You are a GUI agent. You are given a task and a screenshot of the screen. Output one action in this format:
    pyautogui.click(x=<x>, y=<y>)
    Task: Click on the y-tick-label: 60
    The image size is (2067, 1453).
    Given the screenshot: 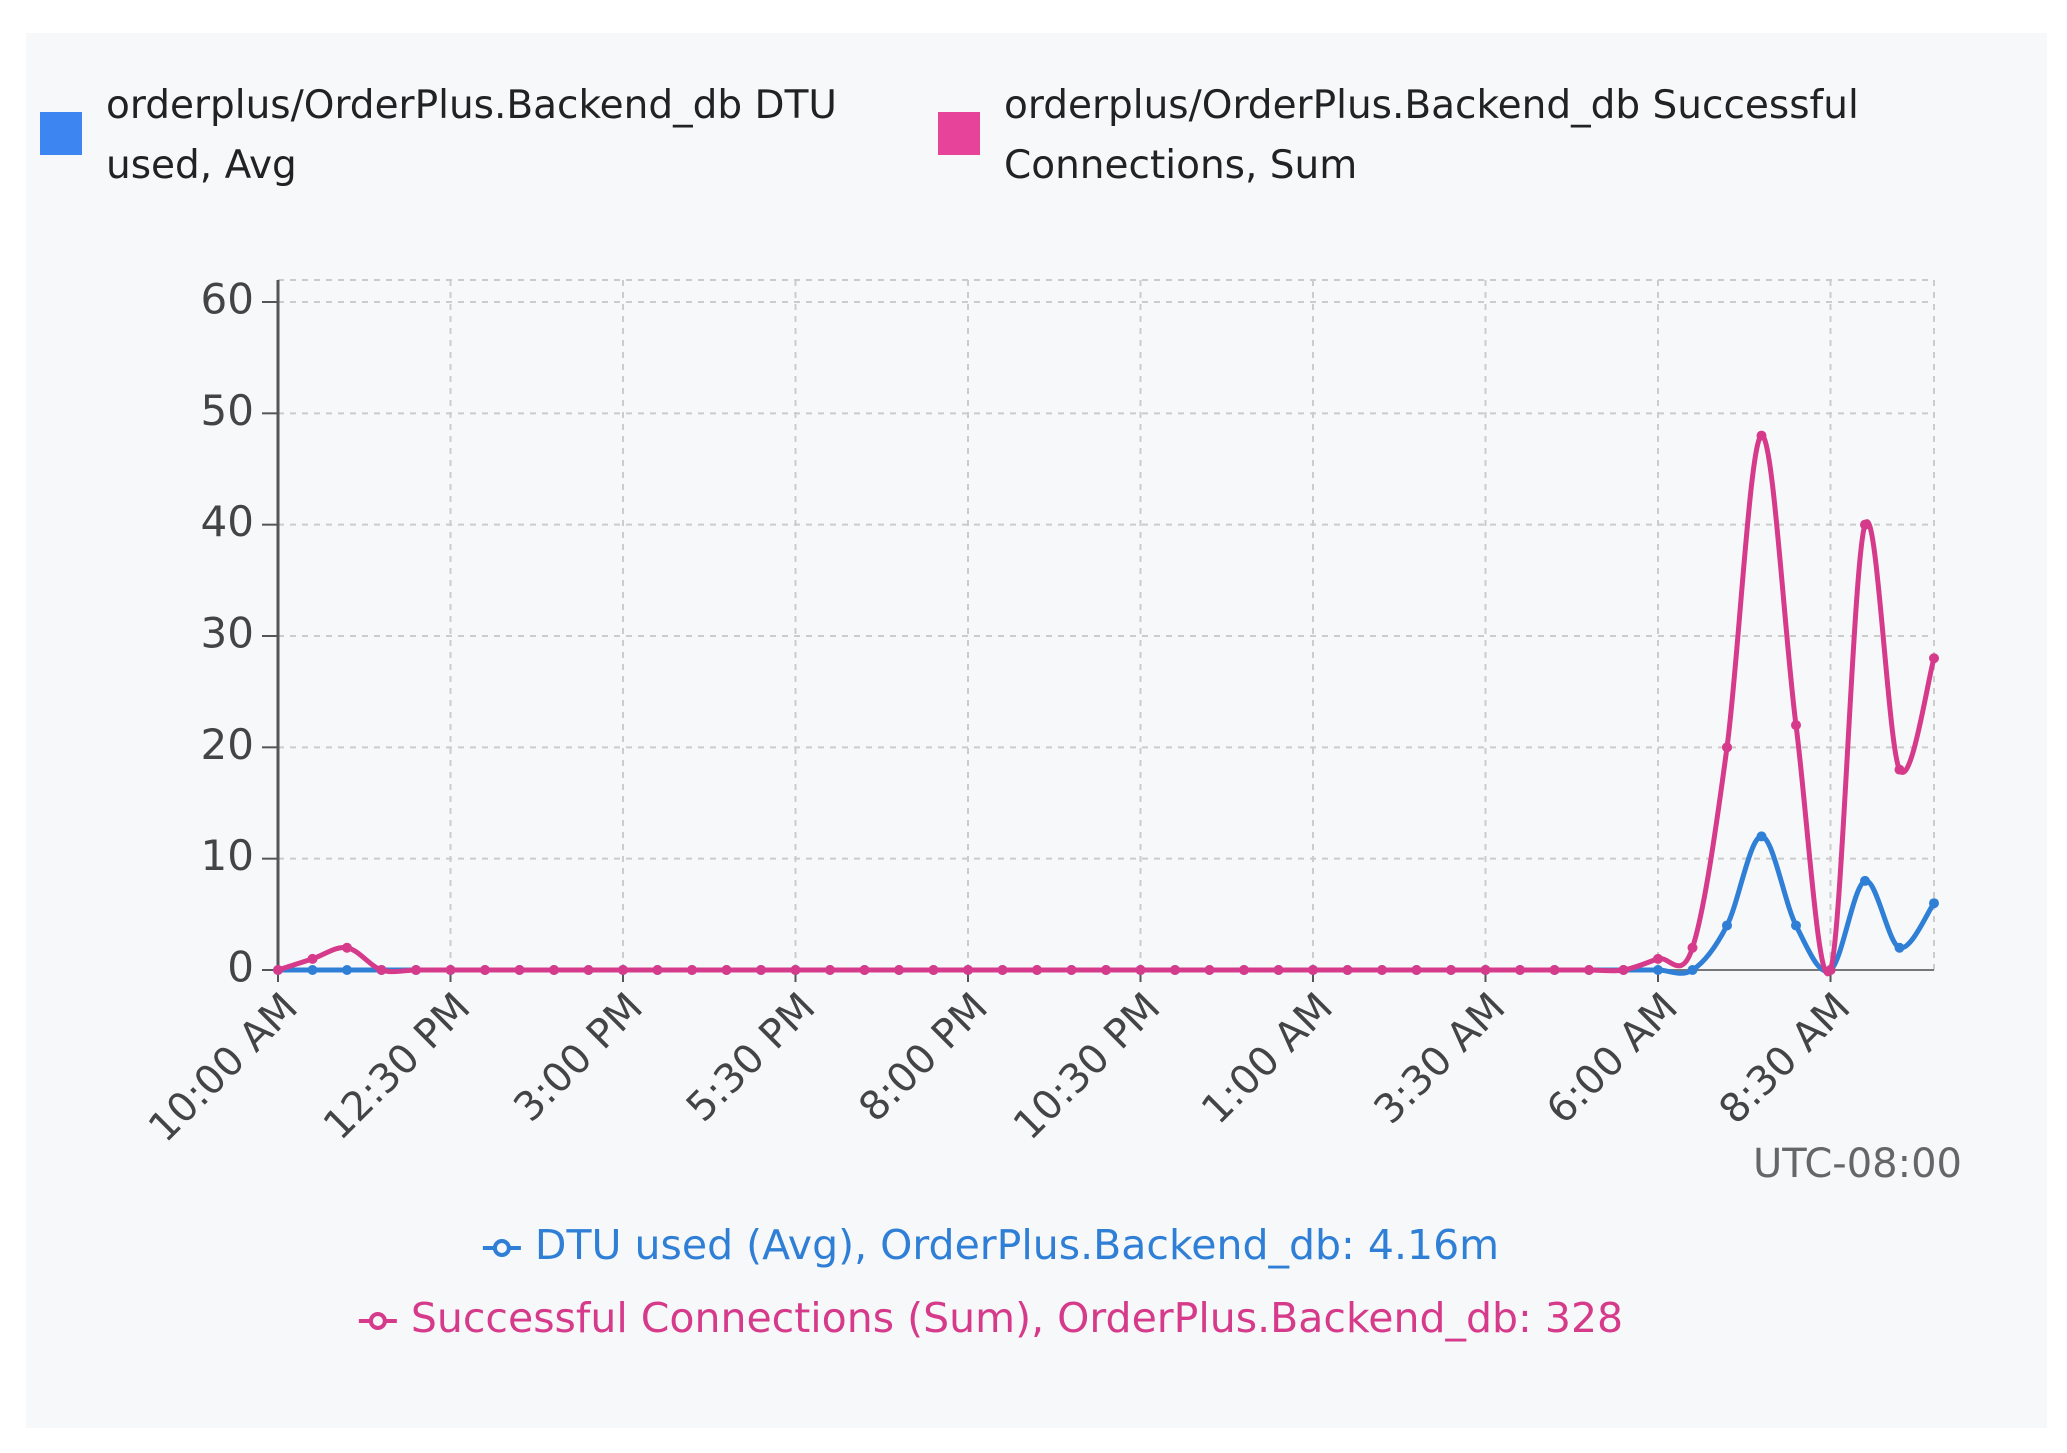 What is the action you would take?
    pyautogui.click(x=227, y=299)
    